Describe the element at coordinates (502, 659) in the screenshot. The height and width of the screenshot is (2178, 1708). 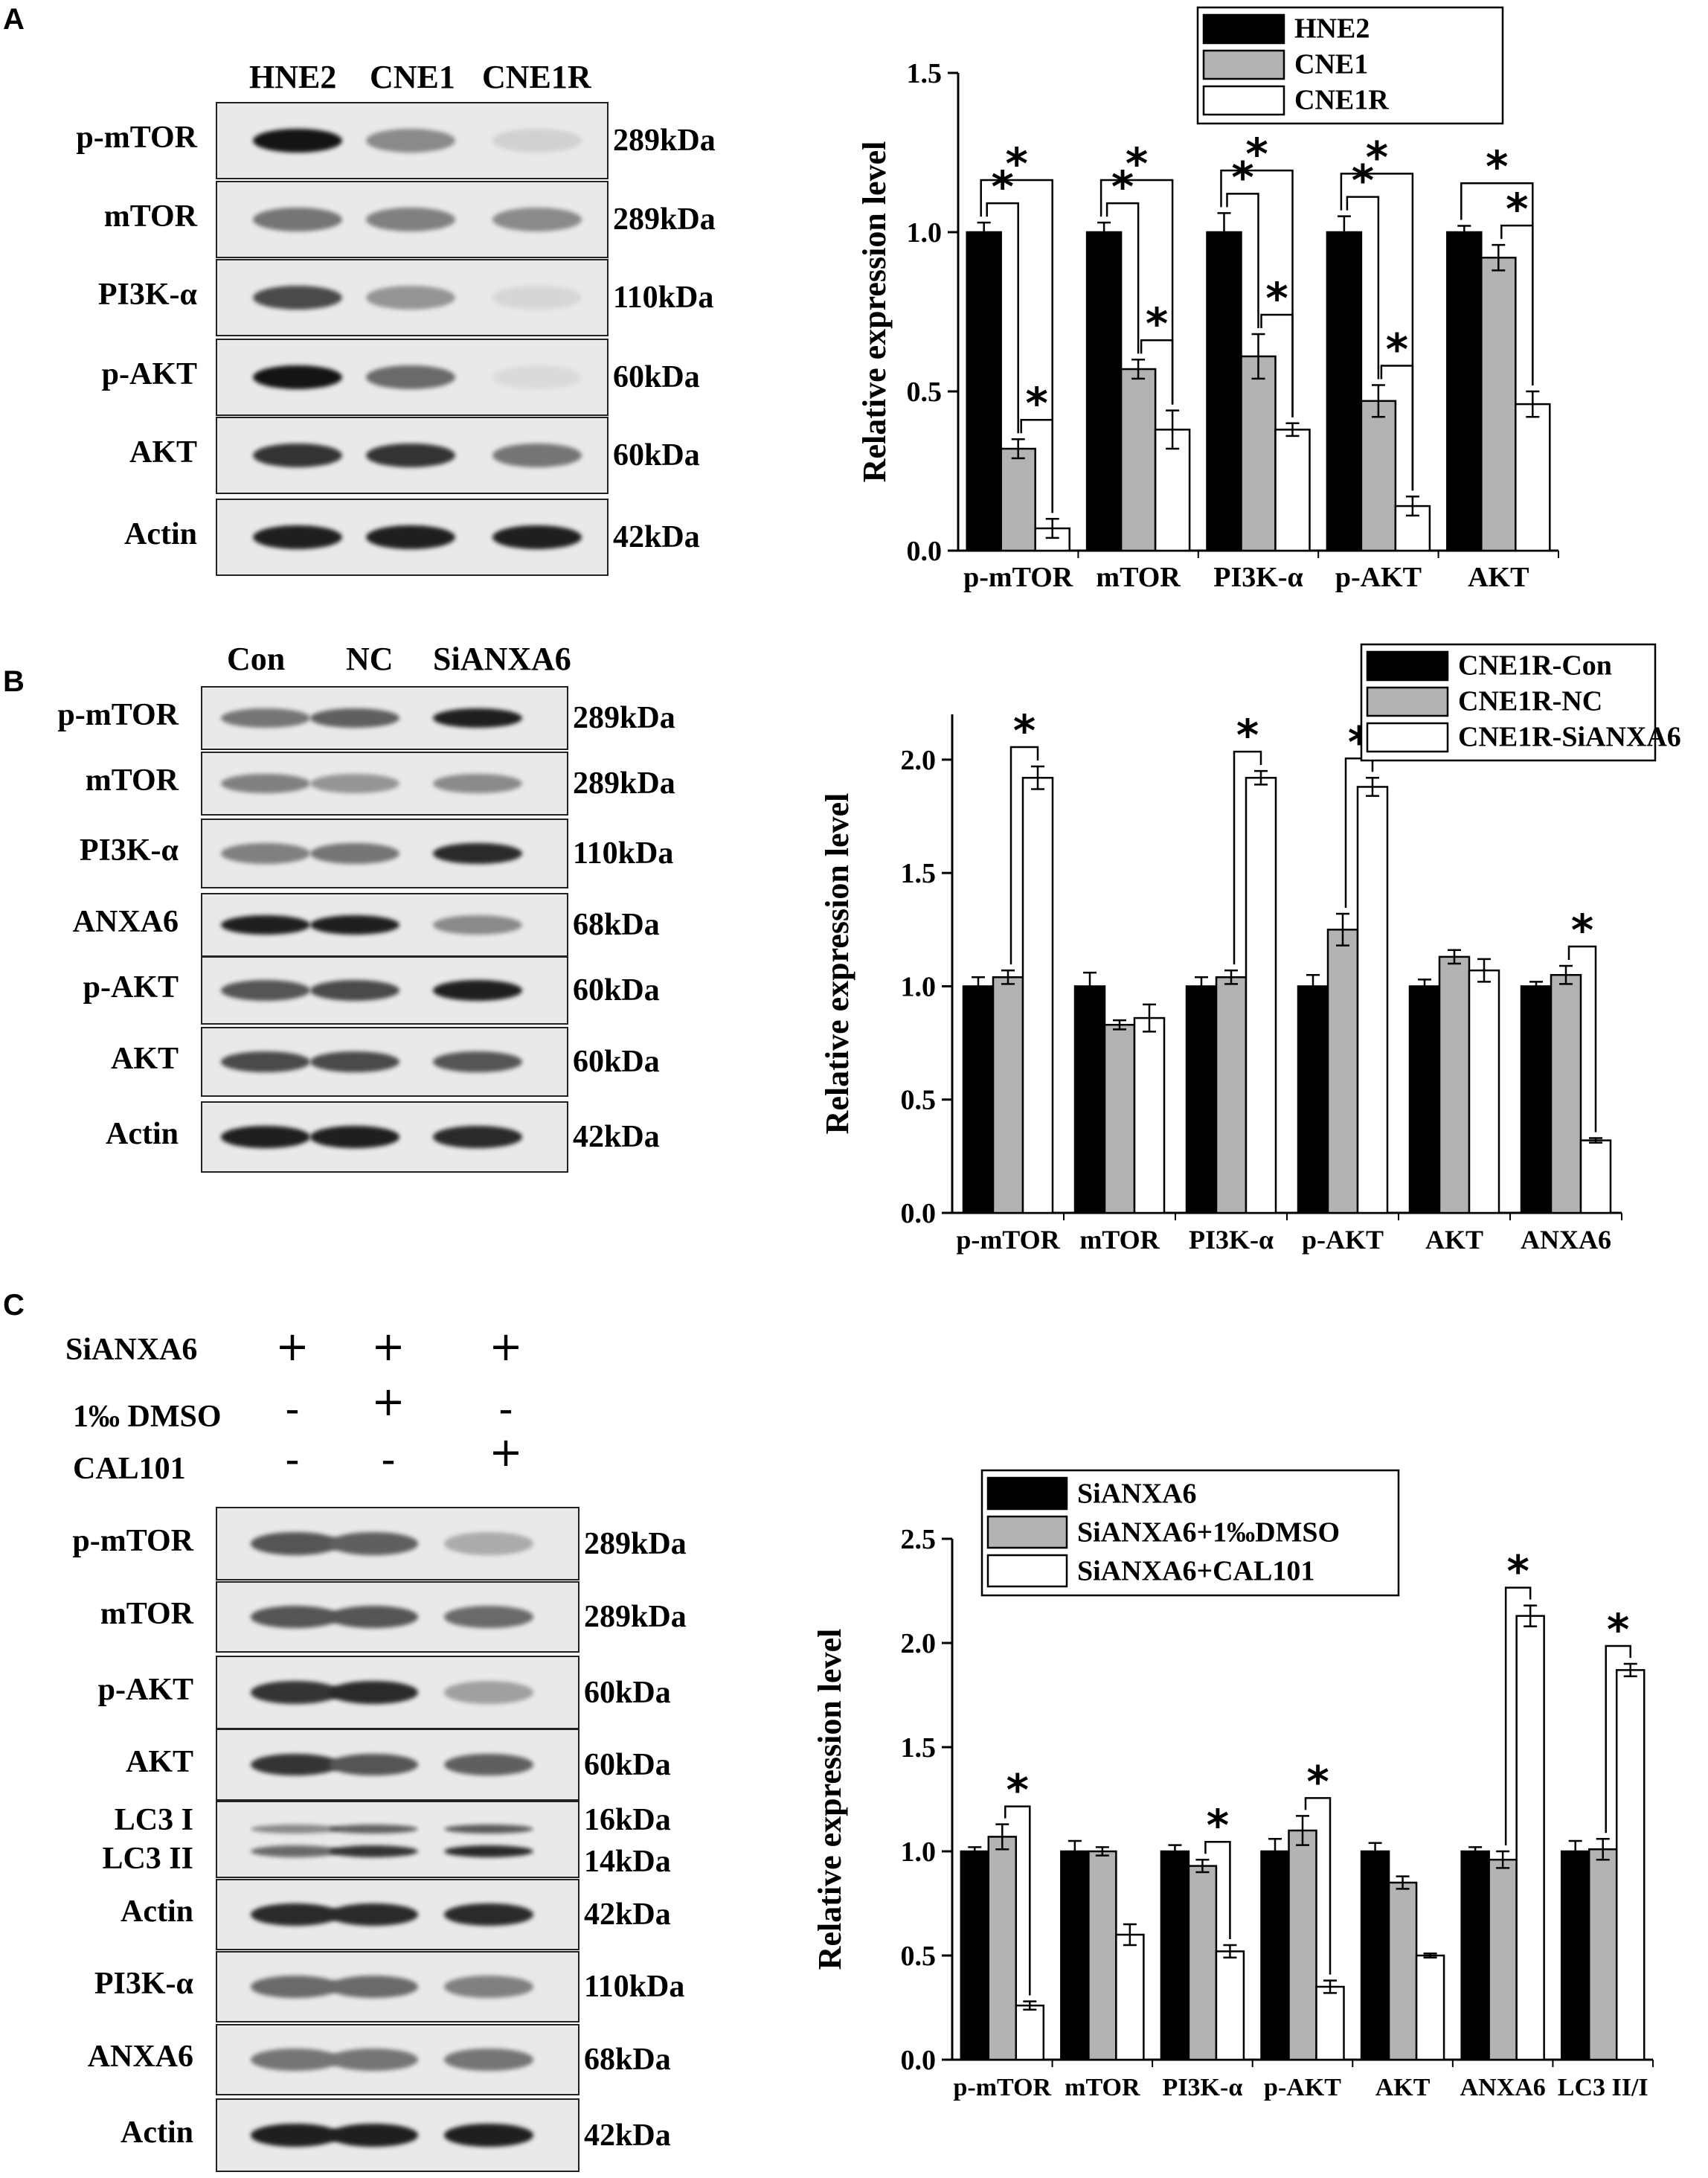
I see `lane-label: SiANXA6` at that location.